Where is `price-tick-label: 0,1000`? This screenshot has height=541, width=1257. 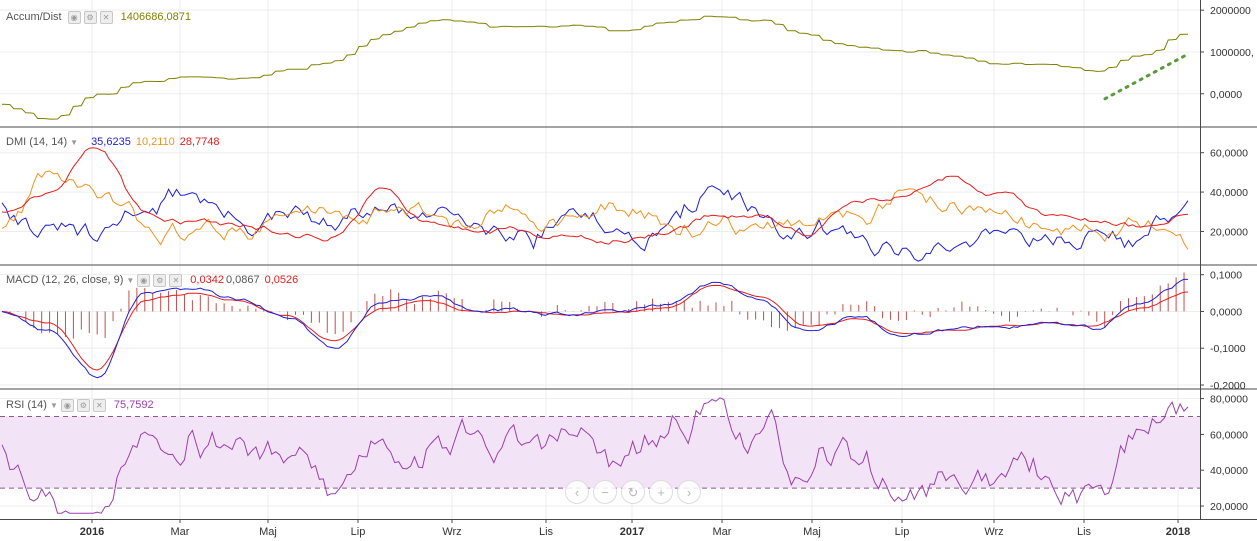
price-tick-label: 0,1000 is located at coordinates (1226, 276).